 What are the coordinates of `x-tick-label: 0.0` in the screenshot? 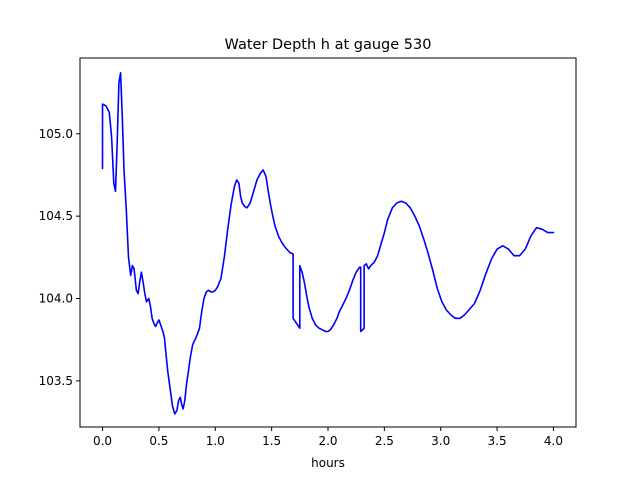 It's located at (102, 441).